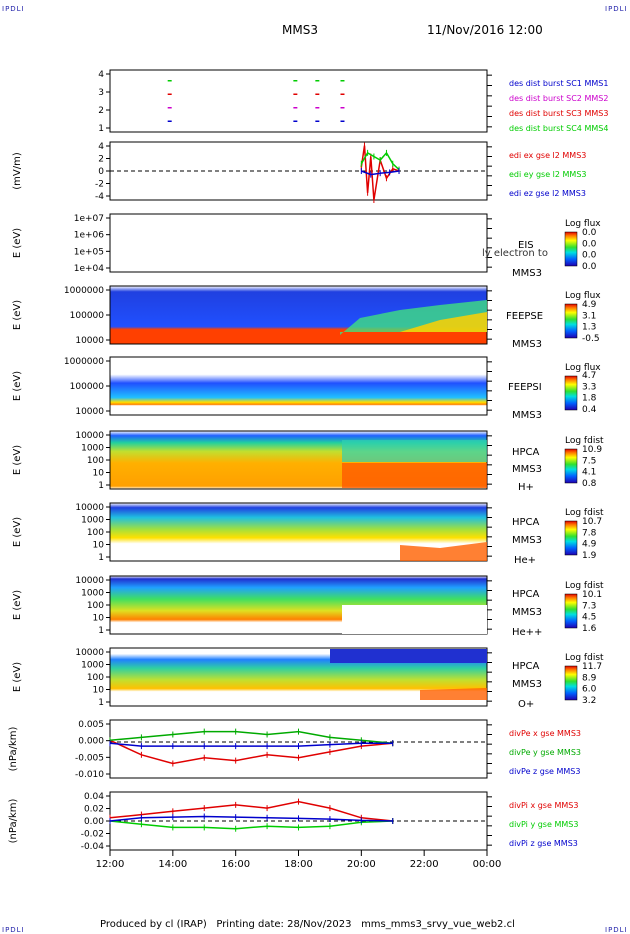  What do you see at coordinates (94, 797) in the screenshot?
I see `y-tick-label: 0.04` at bounding box center [94, 797].